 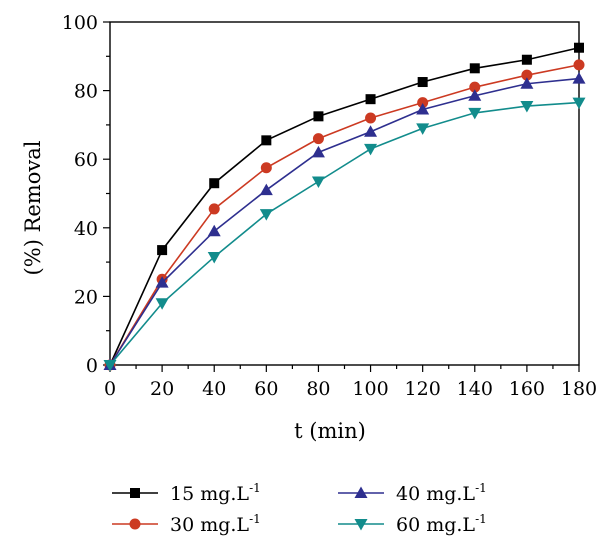 What do you see at coordinates (423, 389) in the screenshot?
I see `x-tick-label: 120` at bounding box center [423, 389].